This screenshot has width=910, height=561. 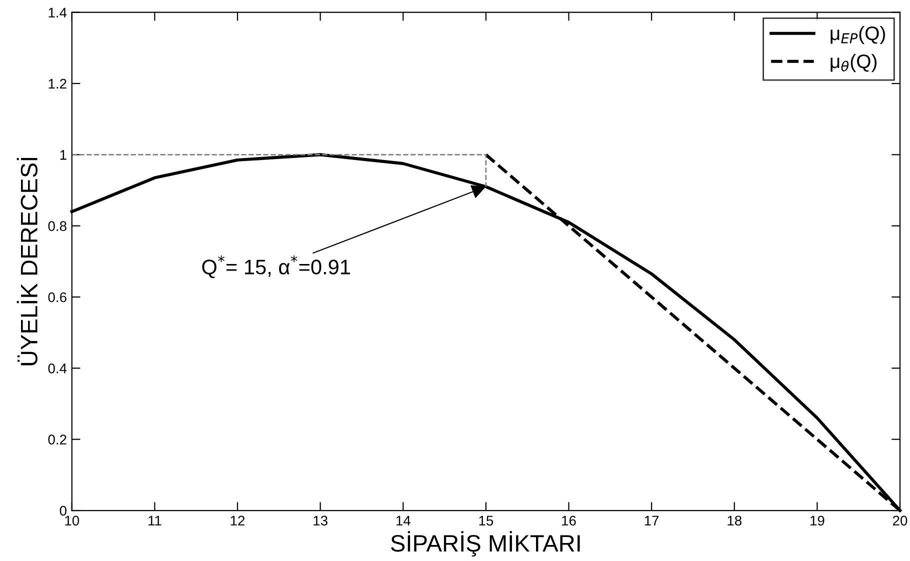 I want to click on y-tick-label: 1, so click(x=63, y=155).